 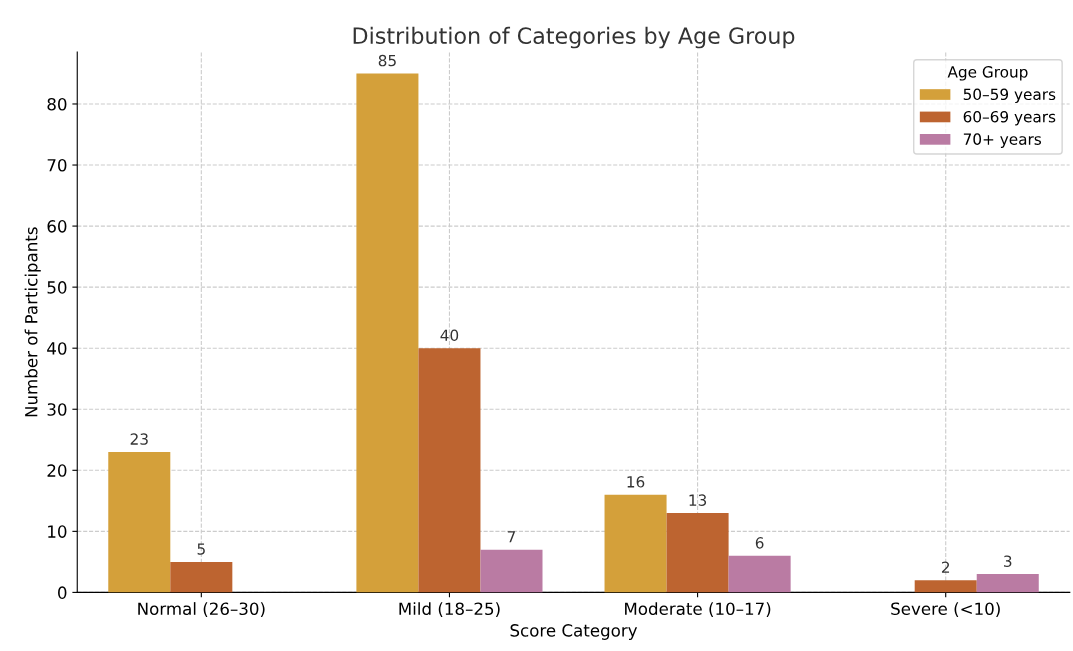 What do you see at coordinates (698, 500) in the screenshot?
I see `data-label: 13` at bounding box center [698, 500].